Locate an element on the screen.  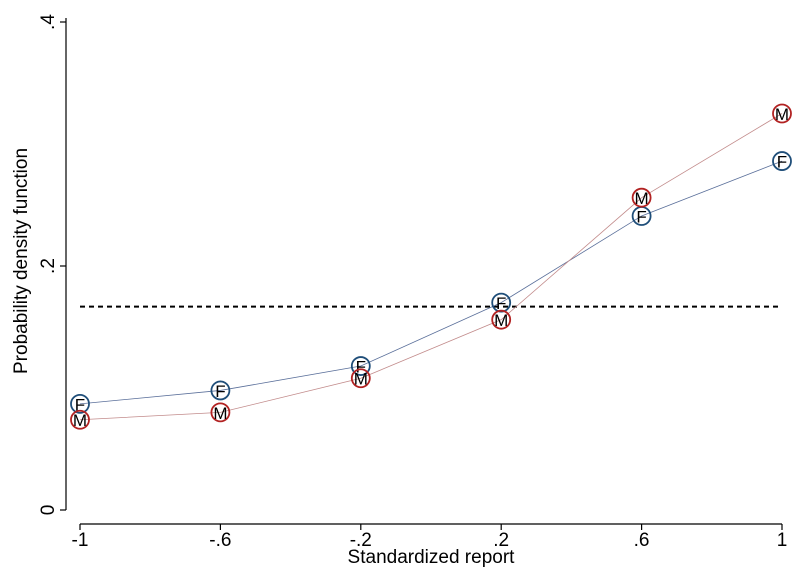
y-tick-label: .4 is located at coordinates (48, 22).